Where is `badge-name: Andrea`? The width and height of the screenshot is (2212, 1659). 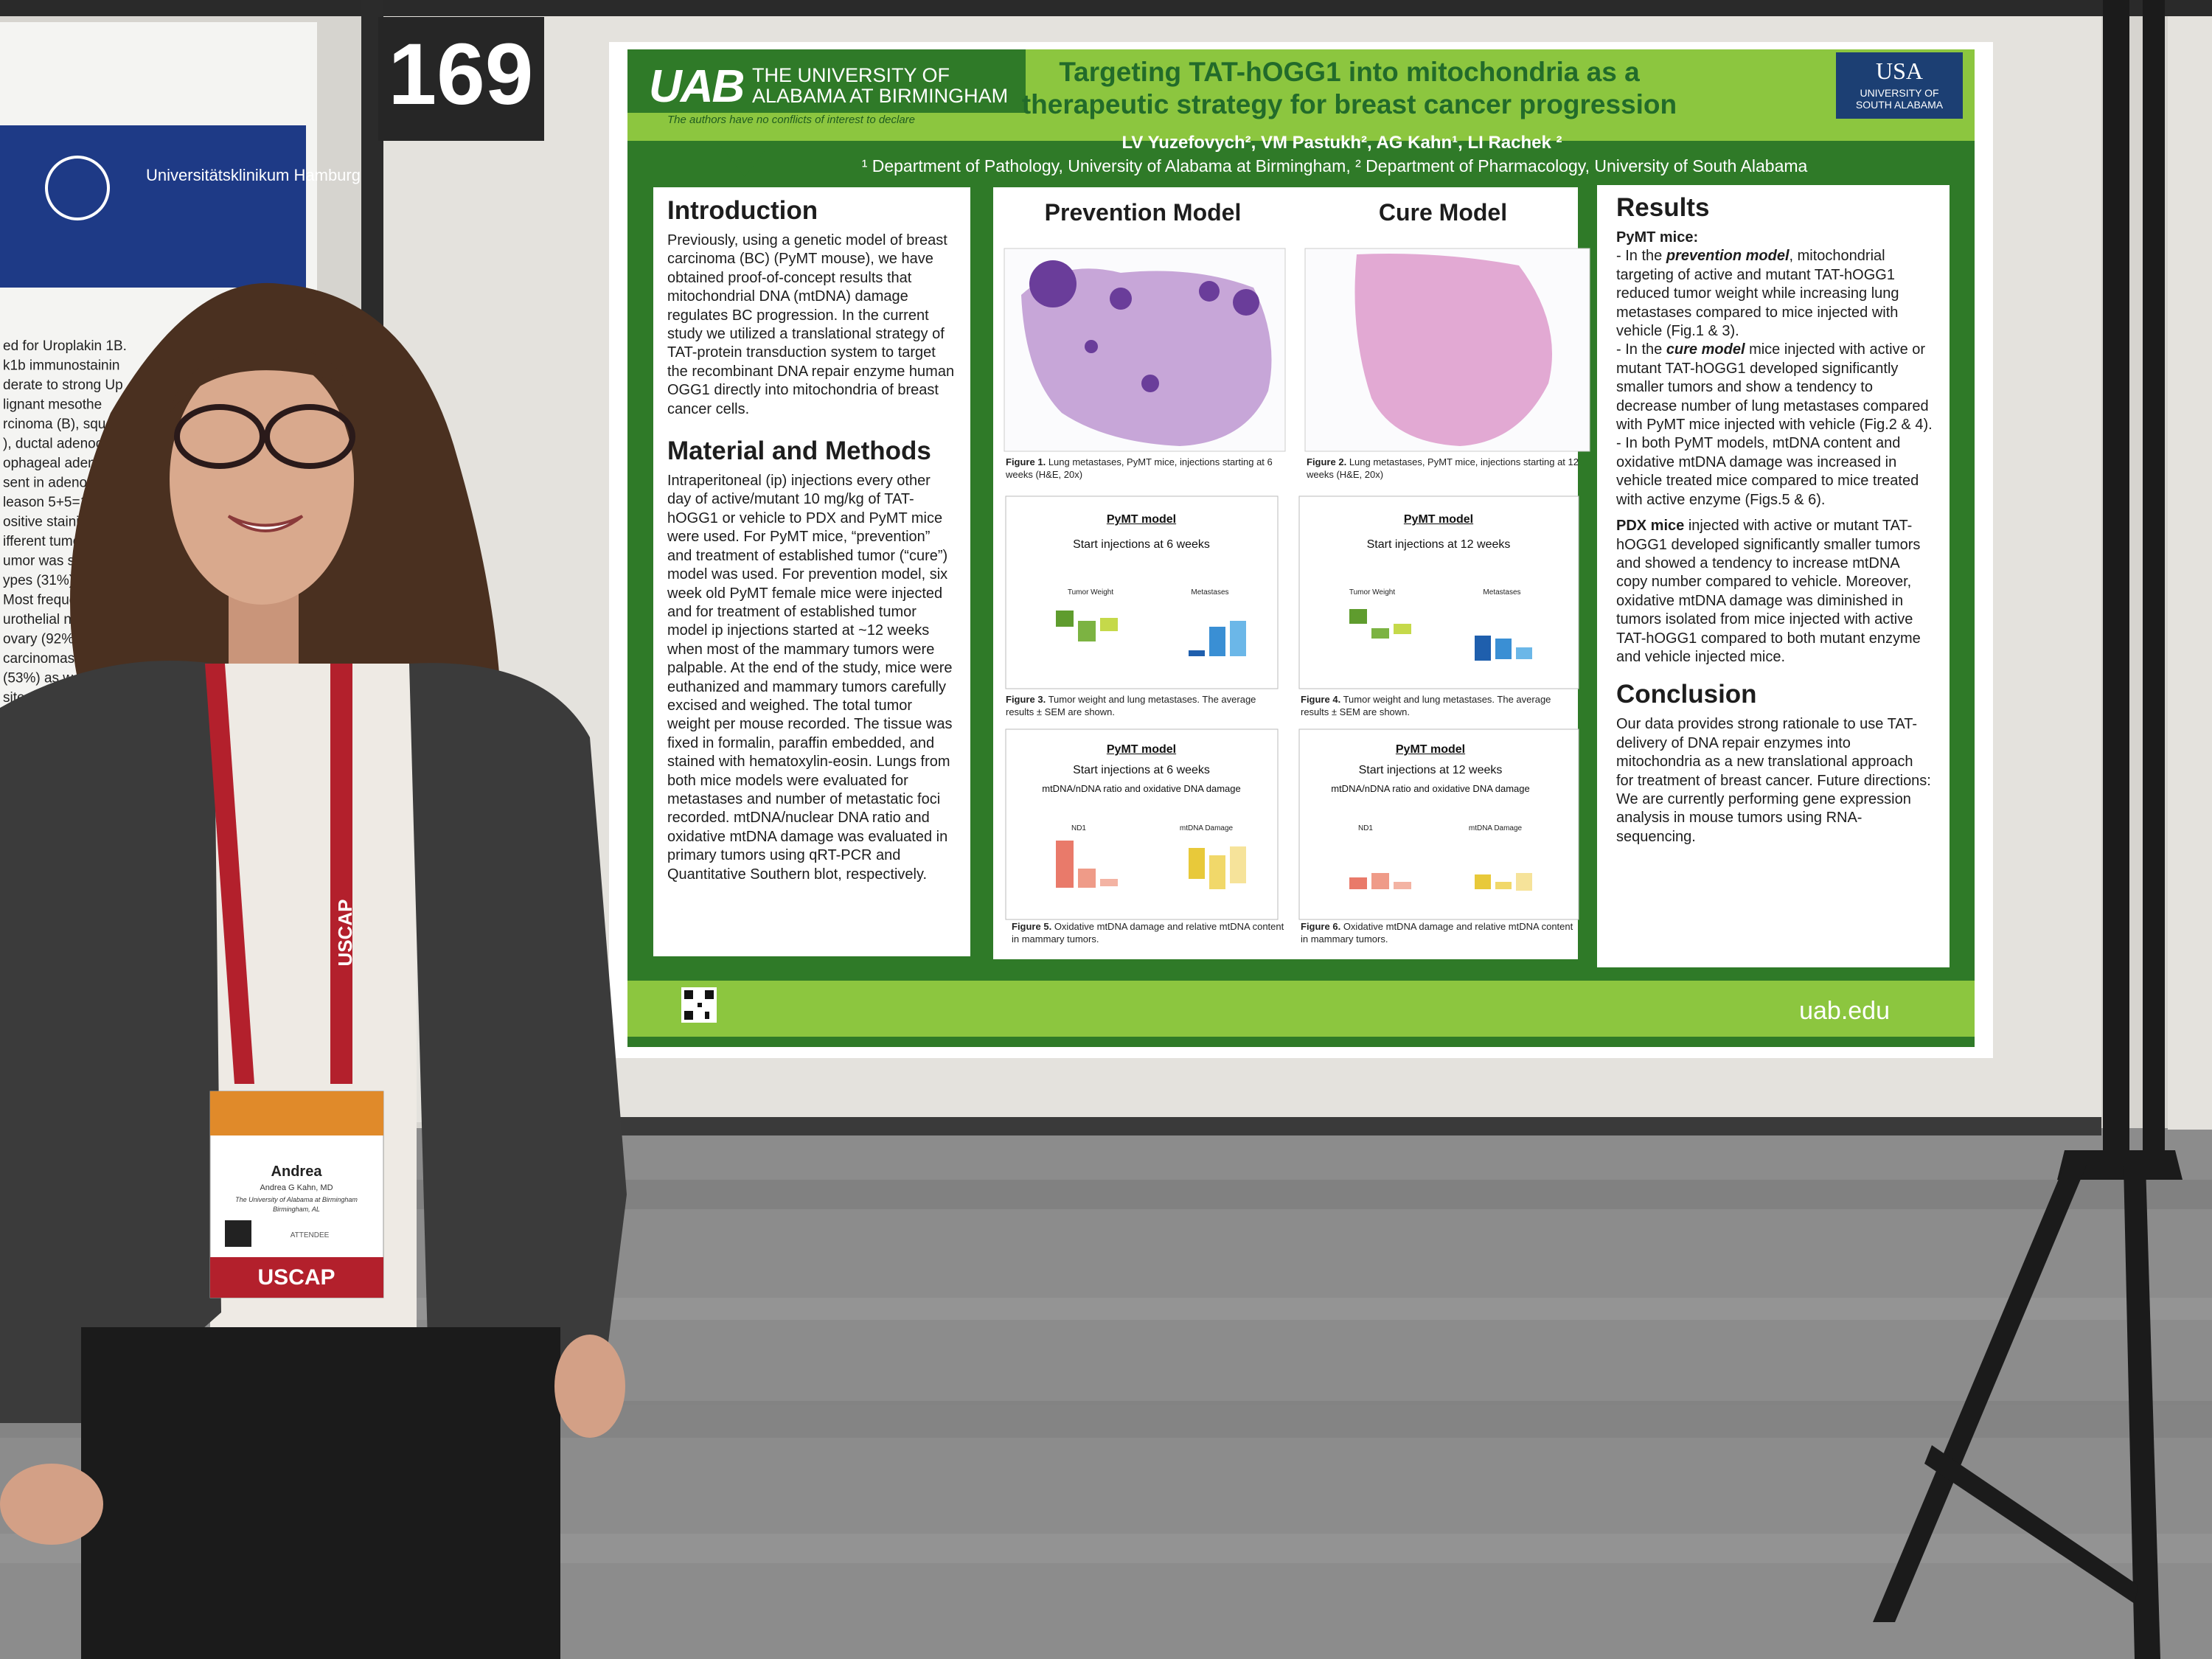 badge-name: Andrea is located at coordinates (297, 1172).